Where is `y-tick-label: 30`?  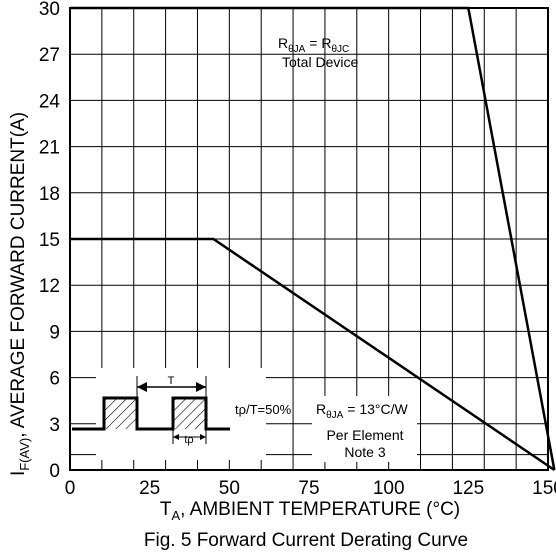 y-tick-label: 30 is located at coordinates (49, 10).